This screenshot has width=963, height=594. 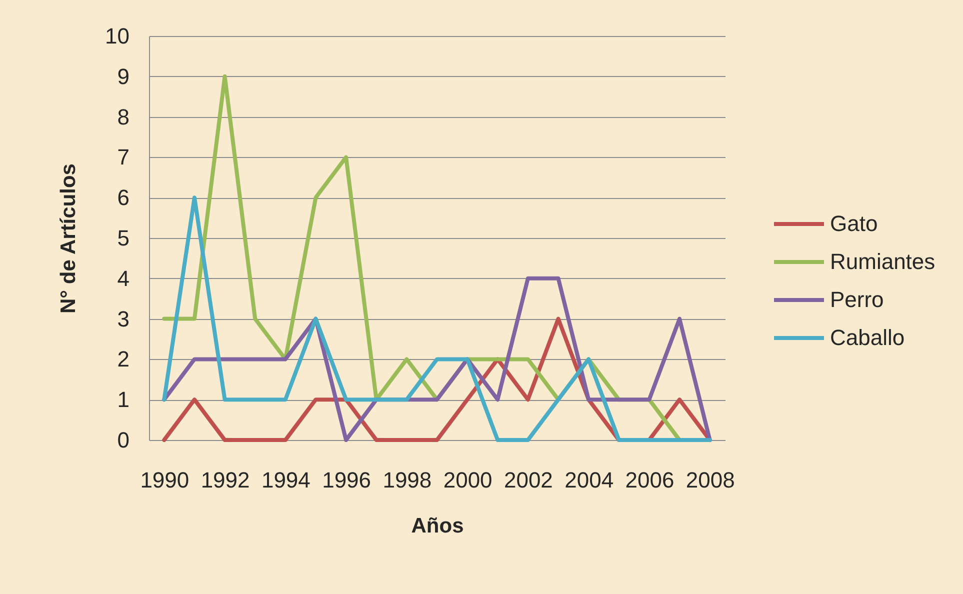 I want to click on x-tick-label: 1996, so click(x=347, y=480).